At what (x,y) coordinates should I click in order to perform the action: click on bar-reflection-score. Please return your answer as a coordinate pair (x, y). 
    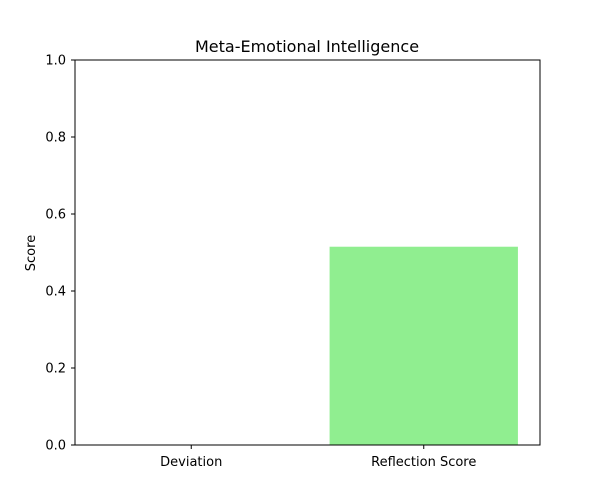
    Looking at the image, I should click on (423, 345).